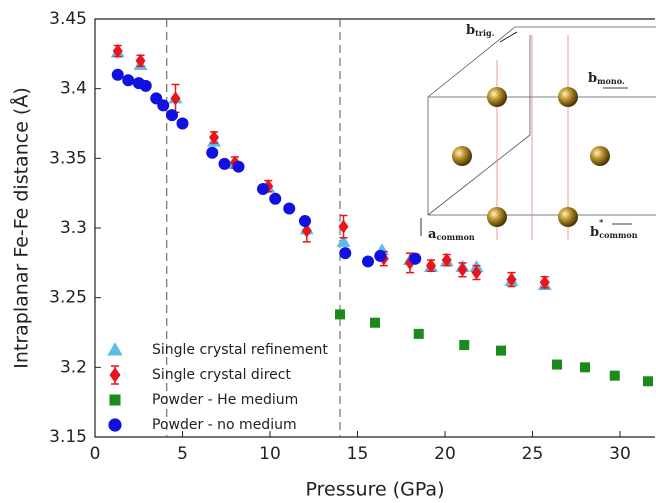 The width and height of the screenshot is (656, 503). Describe the element at coordinates (68, 19) in the screenshot. I see `y-tick-label: 3.45` at that location.